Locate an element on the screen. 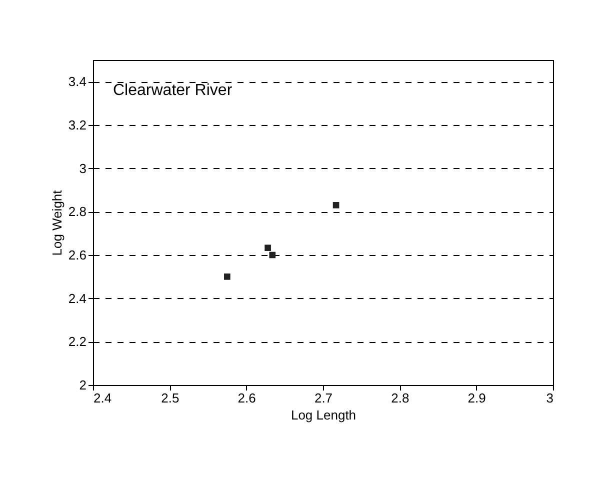 The image size is (615, 490). y-tick-label: 3.2 is located at coordinates (77, 125).